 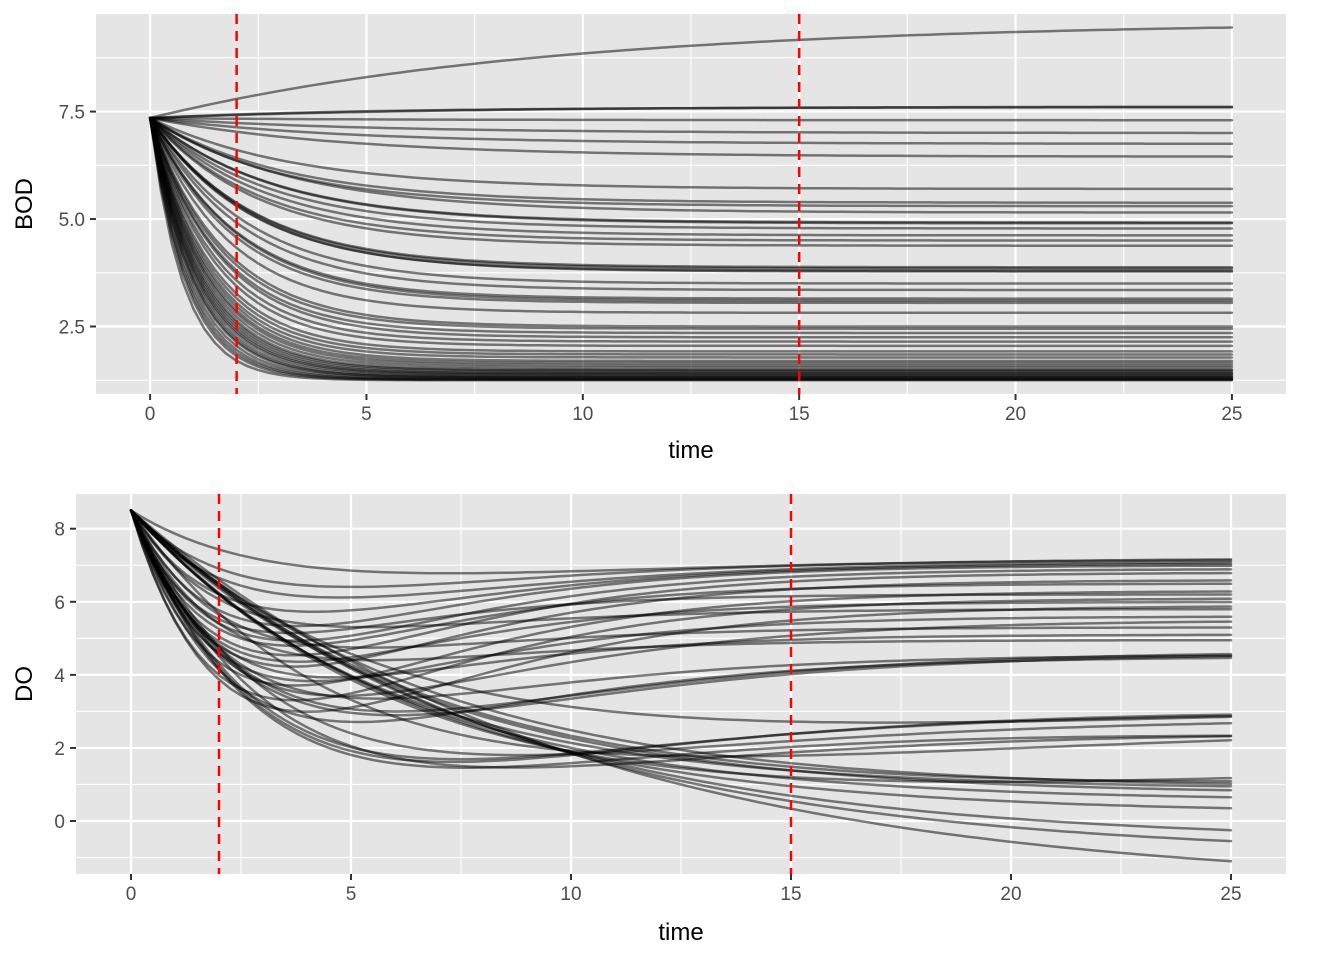 I want to click on y-tick-label: 8, so click(x=59, y=530).